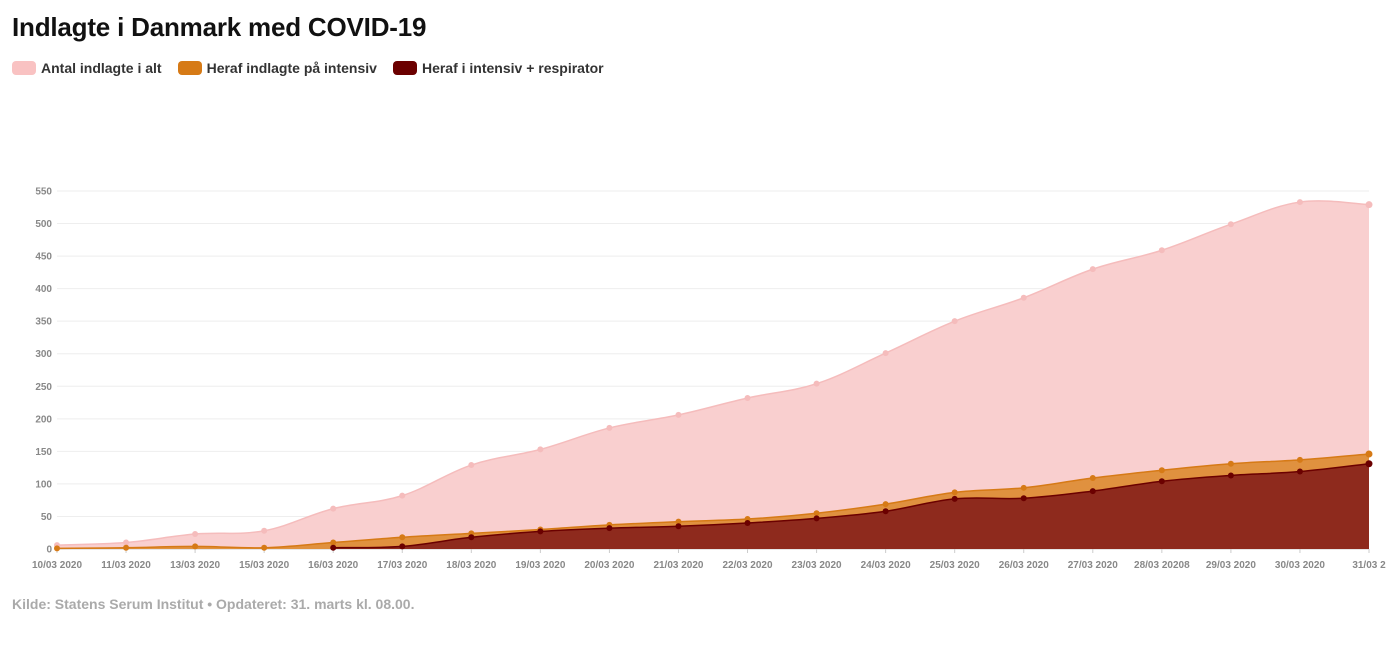 The height and width of the screenshot is (650, 1396). Describe the element at coordinates (817, 565) in the screenshot. I see `x-tick-label: 23/03 2020` at that location.